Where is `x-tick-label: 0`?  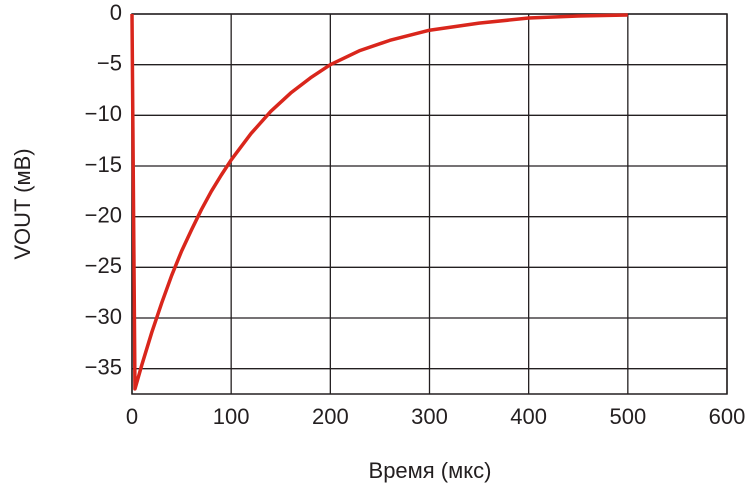
x-tick-label: 0 is located at coordinates (132, 416).